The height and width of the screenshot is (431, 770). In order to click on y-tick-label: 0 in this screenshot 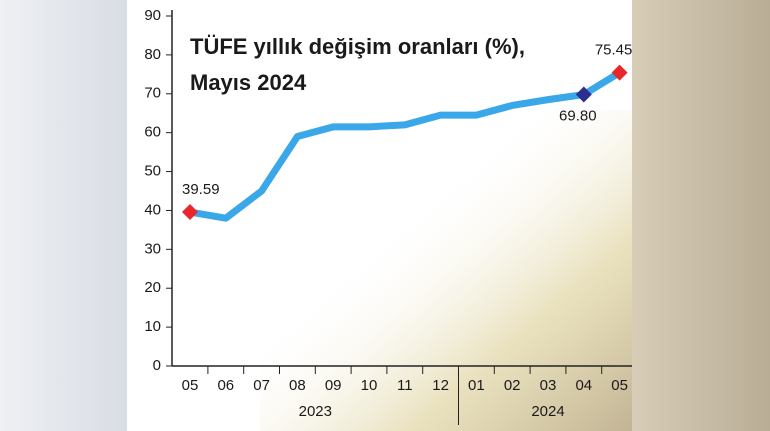, I will do `click(157, 365)`.